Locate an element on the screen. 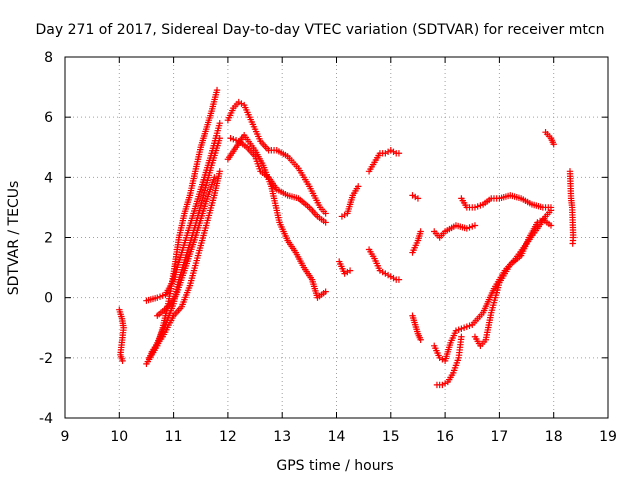 The image size is (640, 480). series-sat-v is located at coordinates (571, 207).